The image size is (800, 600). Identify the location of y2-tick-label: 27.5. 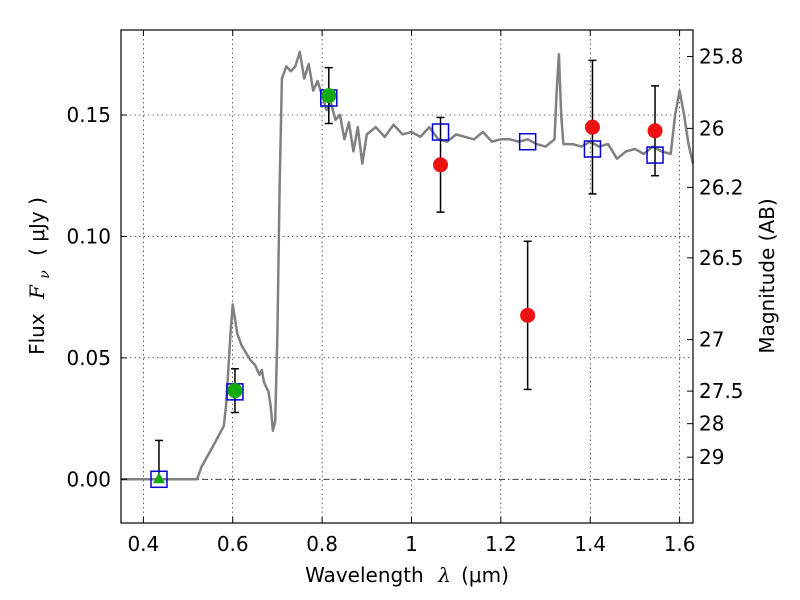
(721, 391).